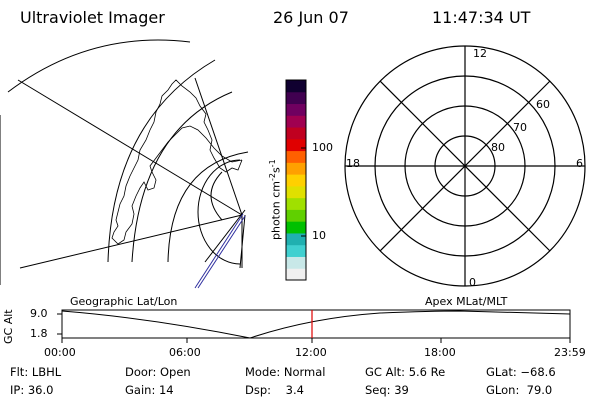 This screenshot has width=600, height=400. I want to click on status-glon-value: 79.0, so click(539, 390).